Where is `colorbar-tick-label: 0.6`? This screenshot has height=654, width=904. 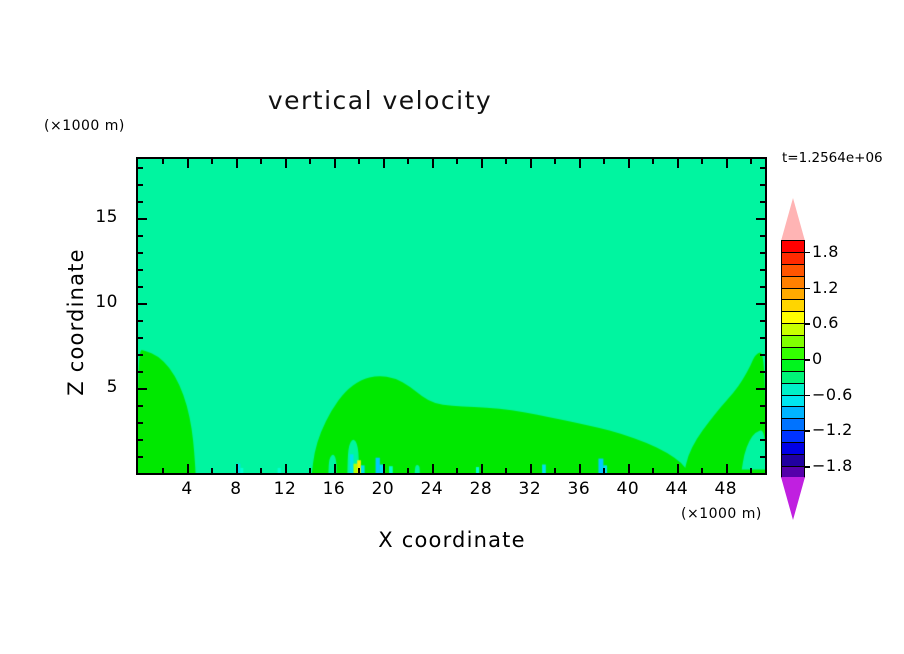 colorbar-tick-label: 0.6 is located at coordinates (825, 323).